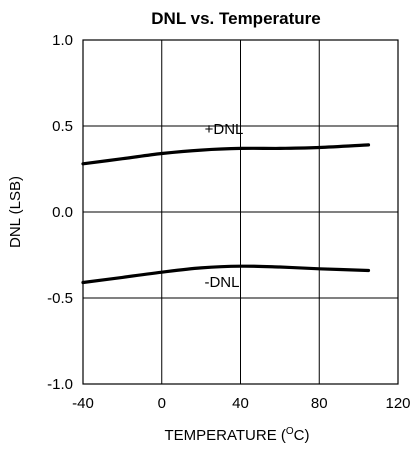 This screenshot has height=449, width=411. What do you see at coordinates (319, 403) in the screenshot?
I see `x-tick-label: 80` at bounding box center [319, 403].